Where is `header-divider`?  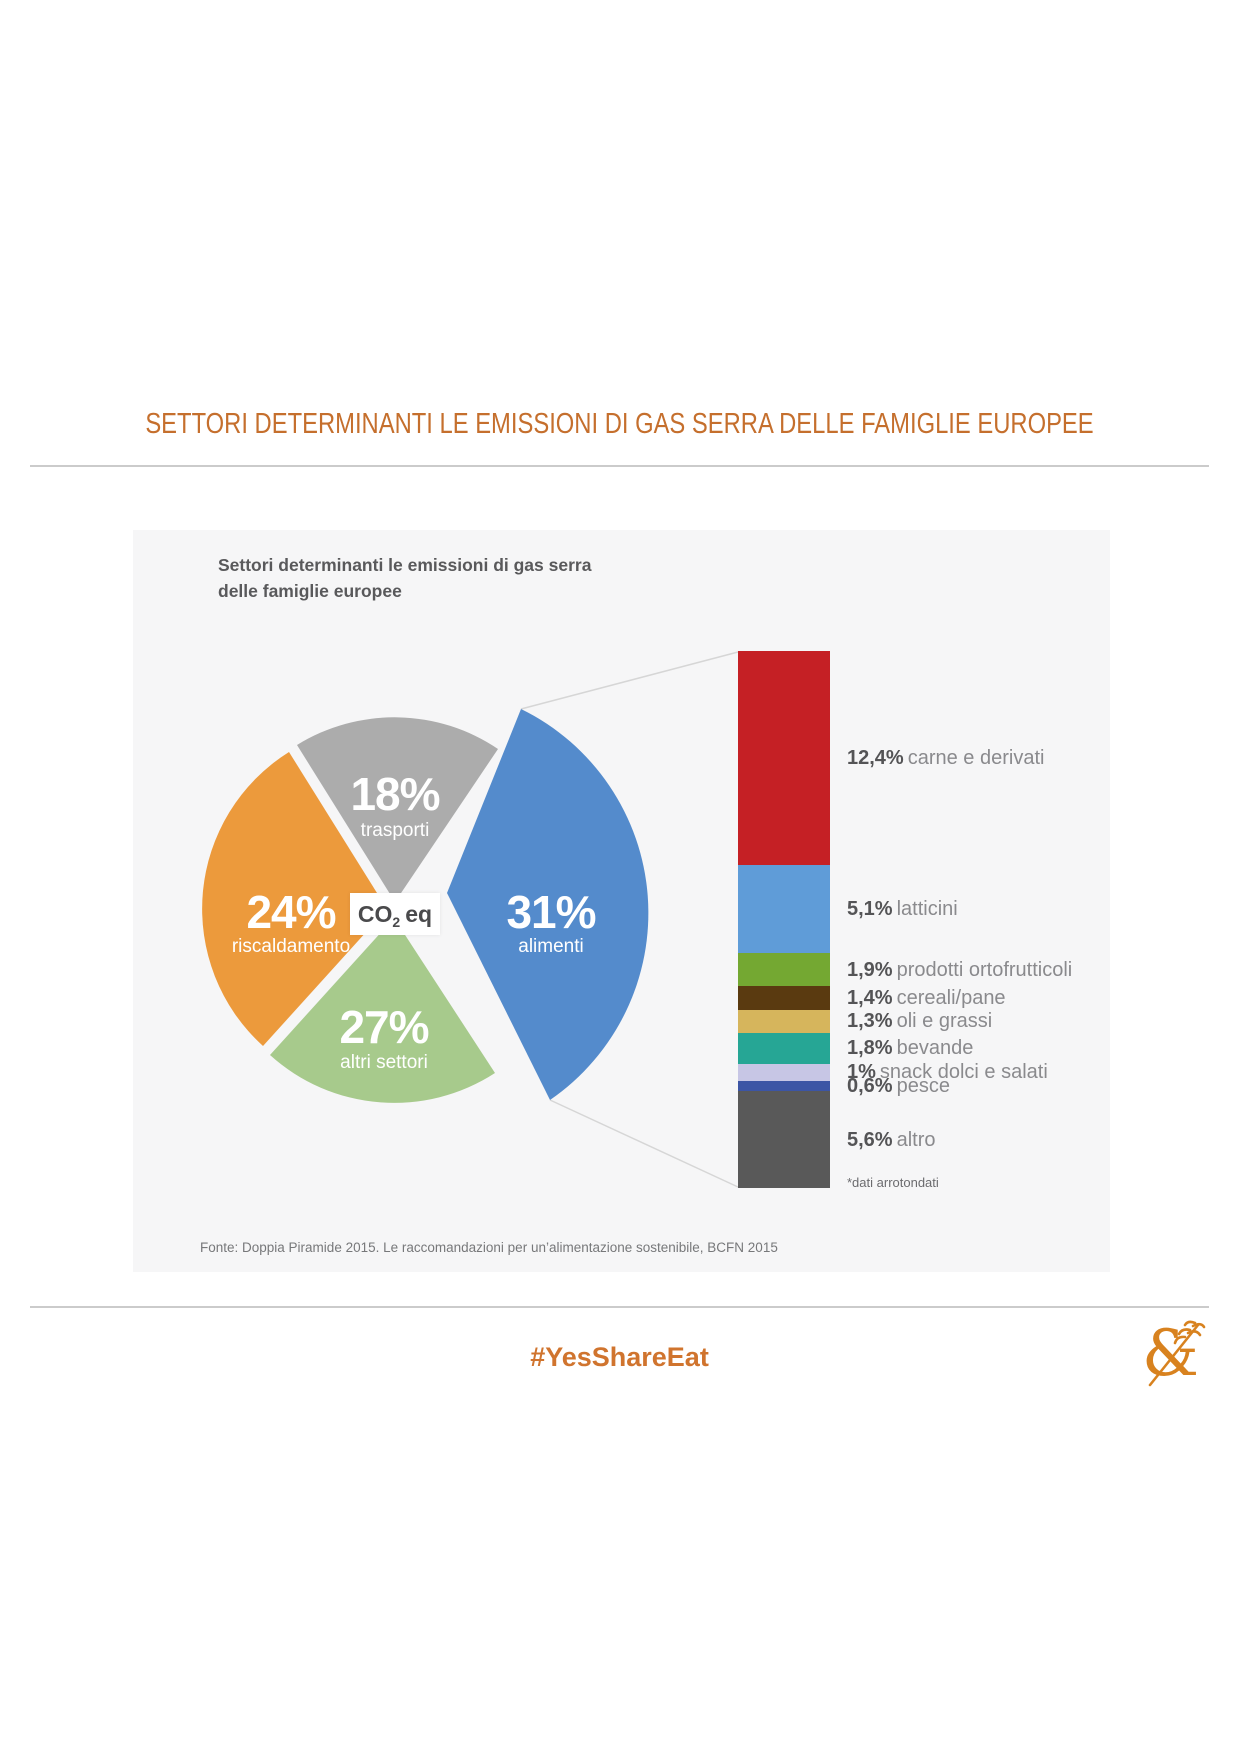 header-divider is located at coordinates (619, 466).